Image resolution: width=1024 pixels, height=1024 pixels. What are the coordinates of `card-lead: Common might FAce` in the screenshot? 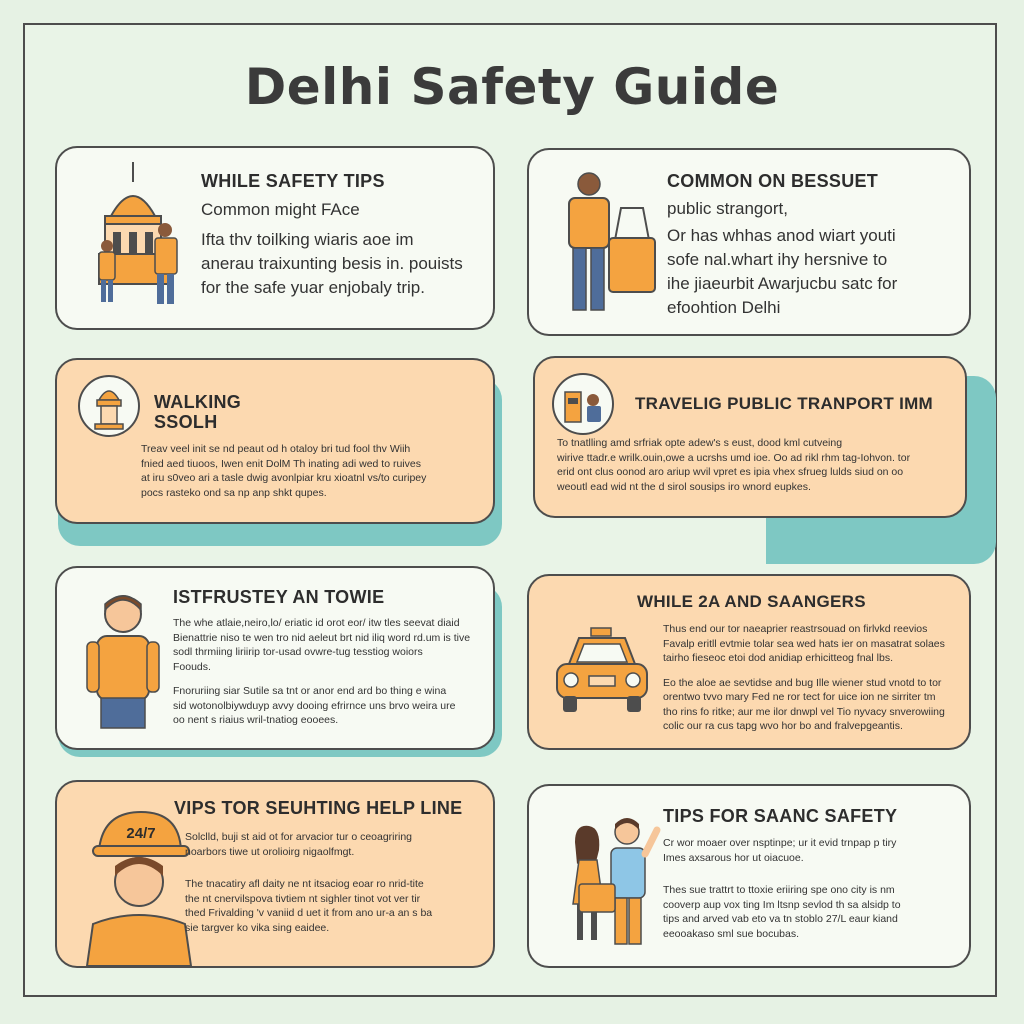 It's located at (280, 209).